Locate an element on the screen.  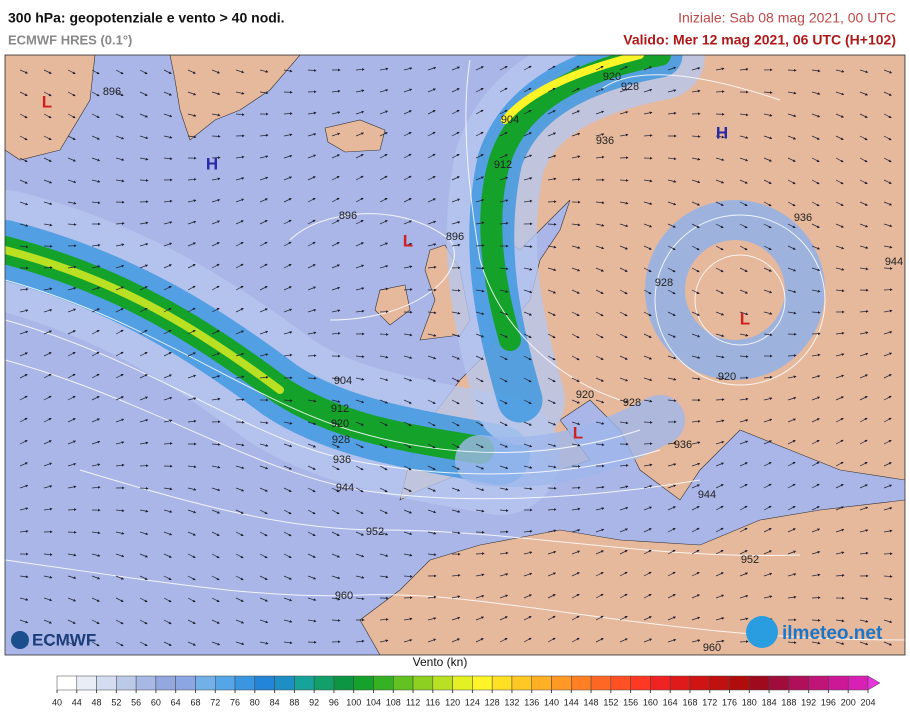
colorbar-tick-label: 180 is located at coordinates (749, 702).